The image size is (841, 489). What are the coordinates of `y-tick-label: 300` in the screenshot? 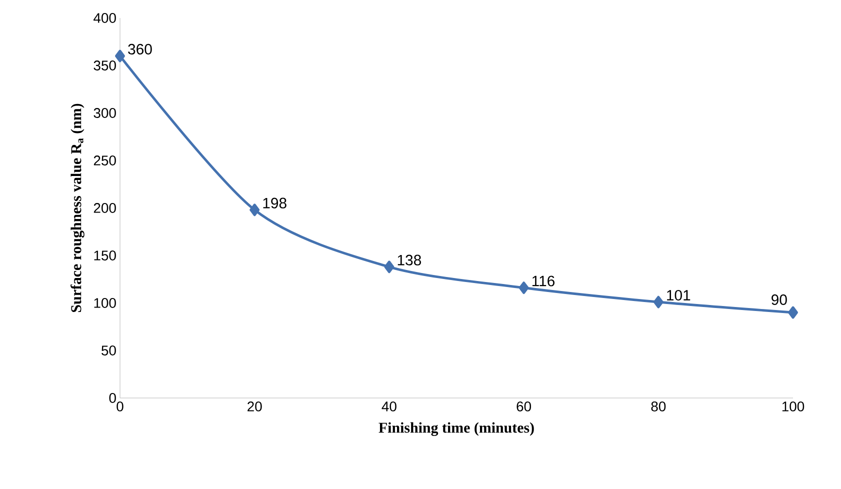 It's located at (105, 113).